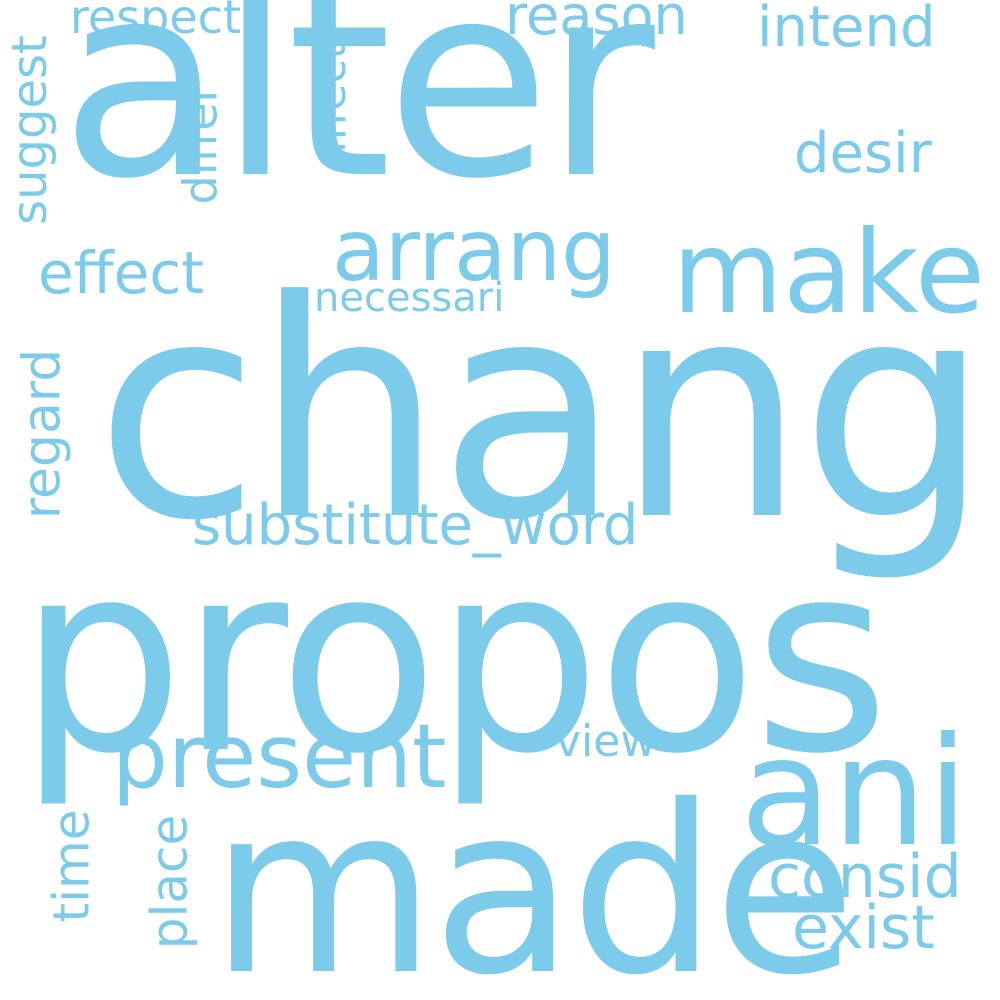  Describe the element at coordinates (169, 882) in the screenshot. I see `word-place: place` at that location.